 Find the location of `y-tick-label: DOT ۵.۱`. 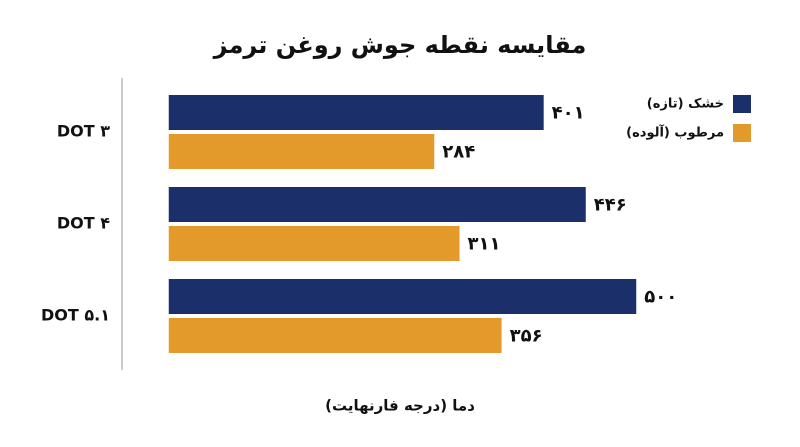

y-tick-label: DOT ۵.۱ is located at coordinates (75, 315).